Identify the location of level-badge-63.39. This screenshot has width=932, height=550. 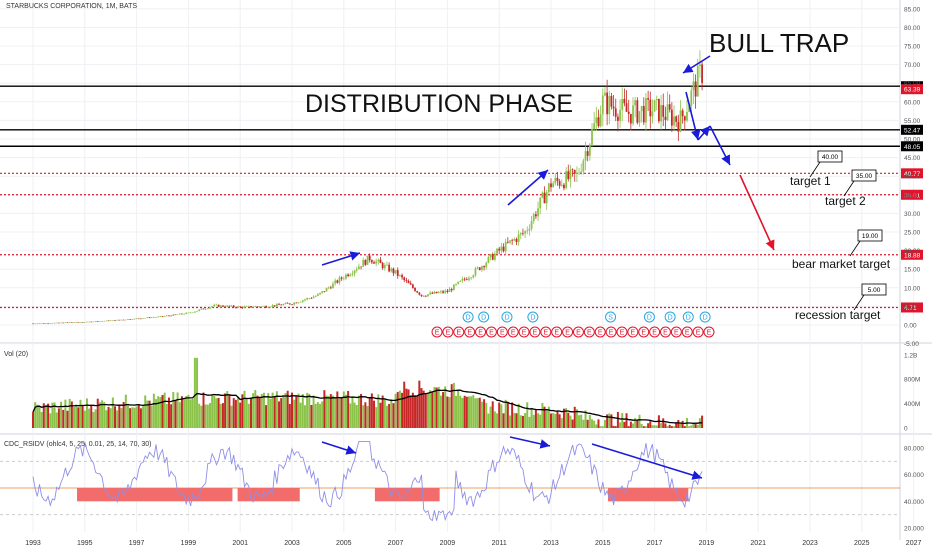
(912, 89).